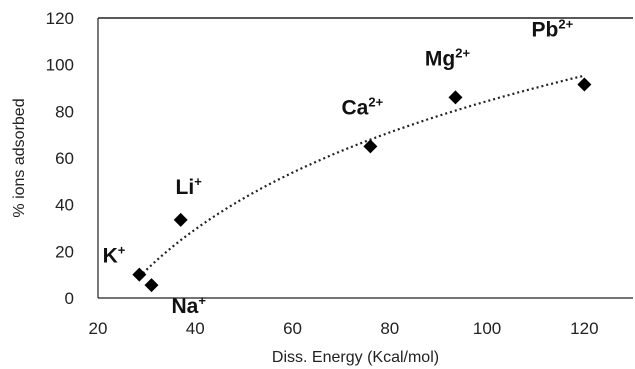 The image size is (635, 369). Describe the element at coordinates (448, 57) in the screenshot. I see `ion-label-mg: Mg2+` at that location.